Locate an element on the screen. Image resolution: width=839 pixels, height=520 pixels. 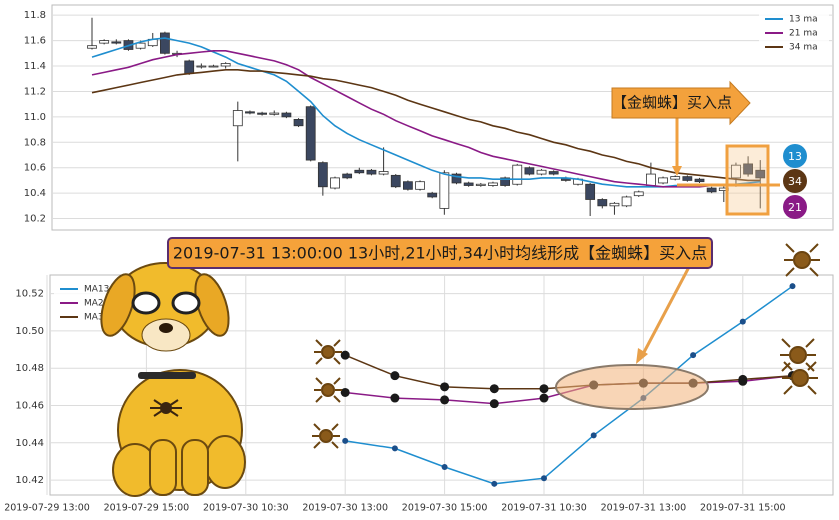
ma-badge-label: 13 is located at coordinates (795, 156).